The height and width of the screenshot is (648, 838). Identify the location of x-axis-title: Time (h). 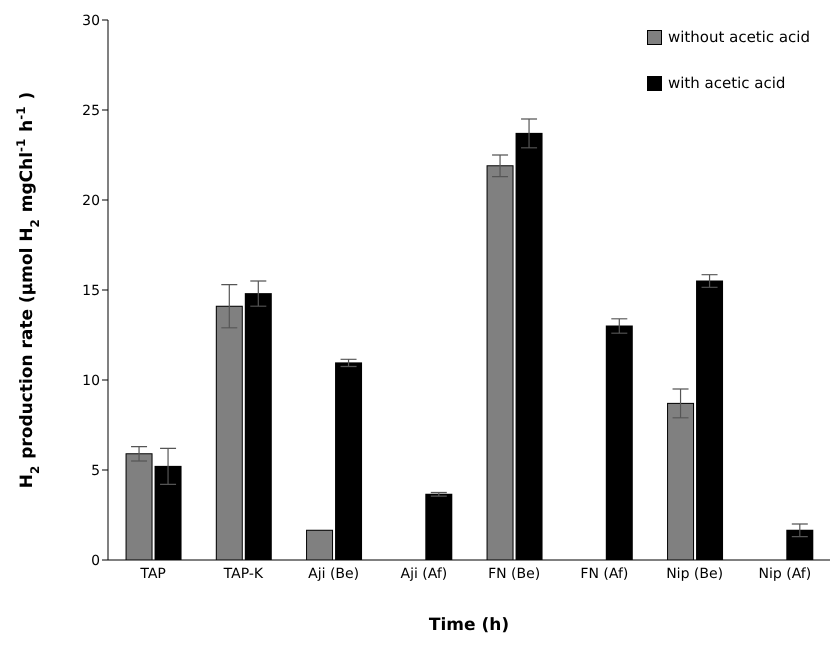
(469, 625).